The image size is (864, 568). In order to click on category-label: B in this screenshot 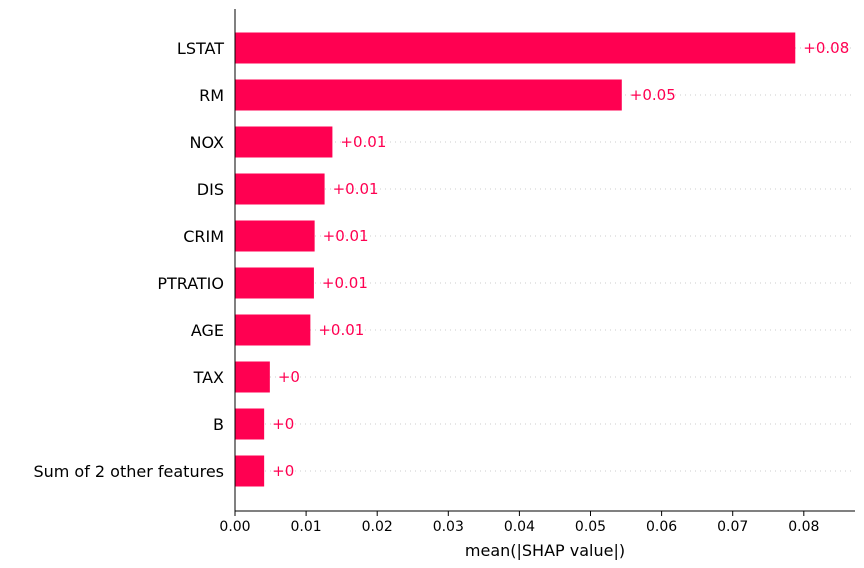, I will do `click(218, 424)`.